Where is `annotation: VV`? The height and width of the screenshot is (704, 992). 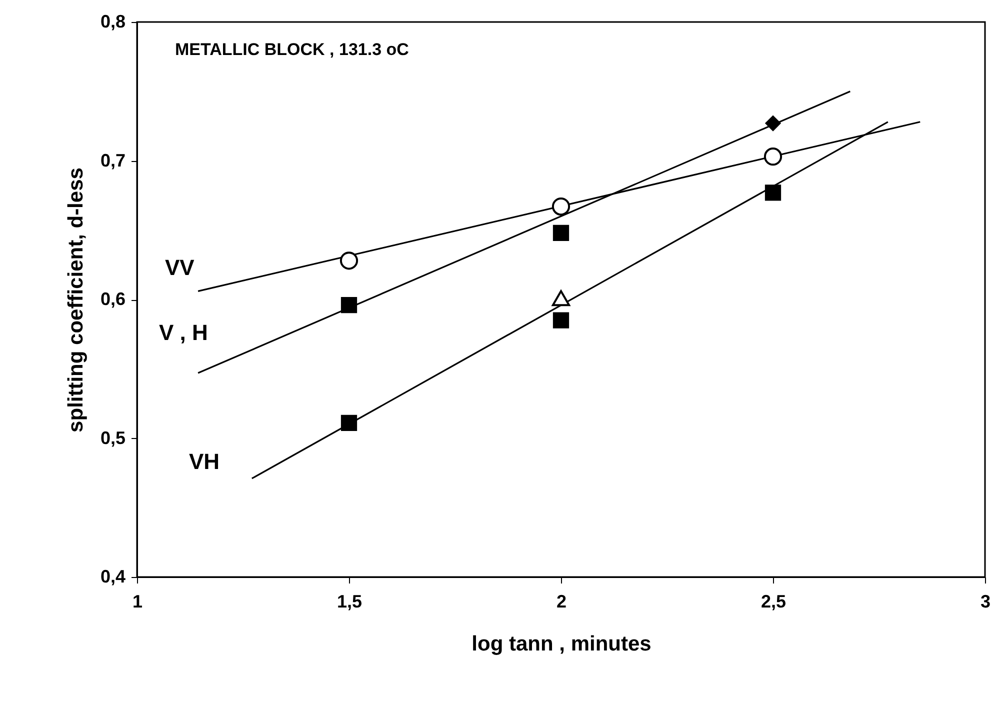
annotation: VV is located at coordinates (180, 267).